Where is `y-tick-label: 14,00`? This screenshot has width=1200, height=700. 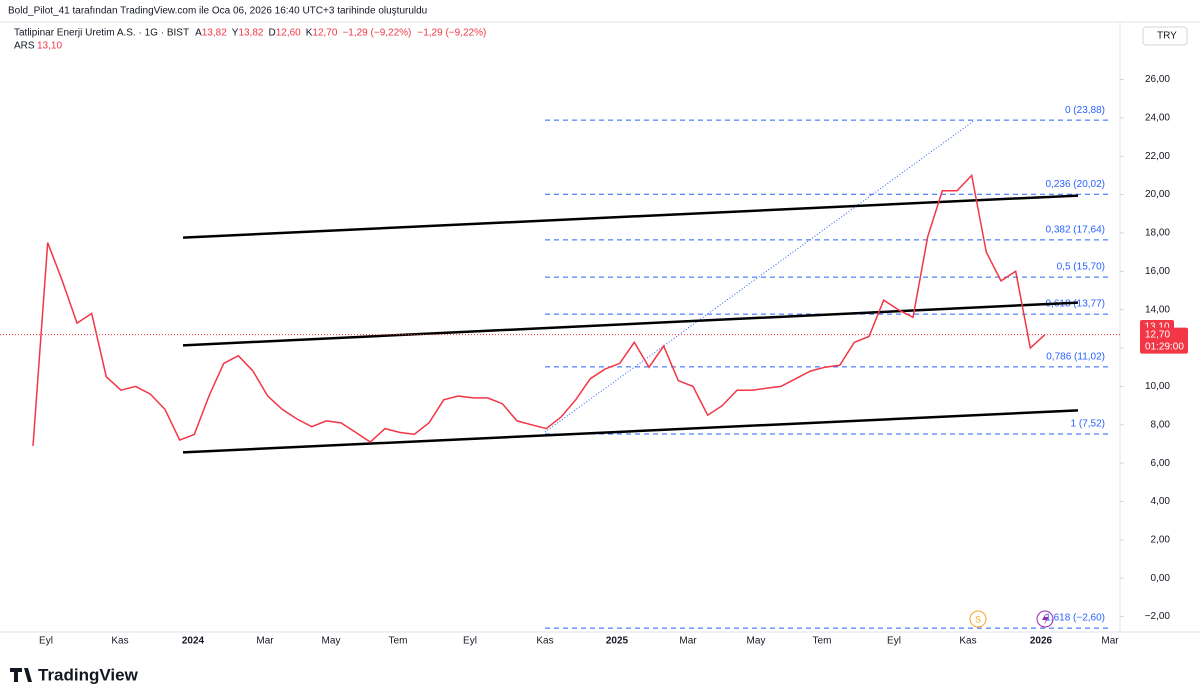 y-tick-label: 14,00 is located at coordinates (1157, 309).